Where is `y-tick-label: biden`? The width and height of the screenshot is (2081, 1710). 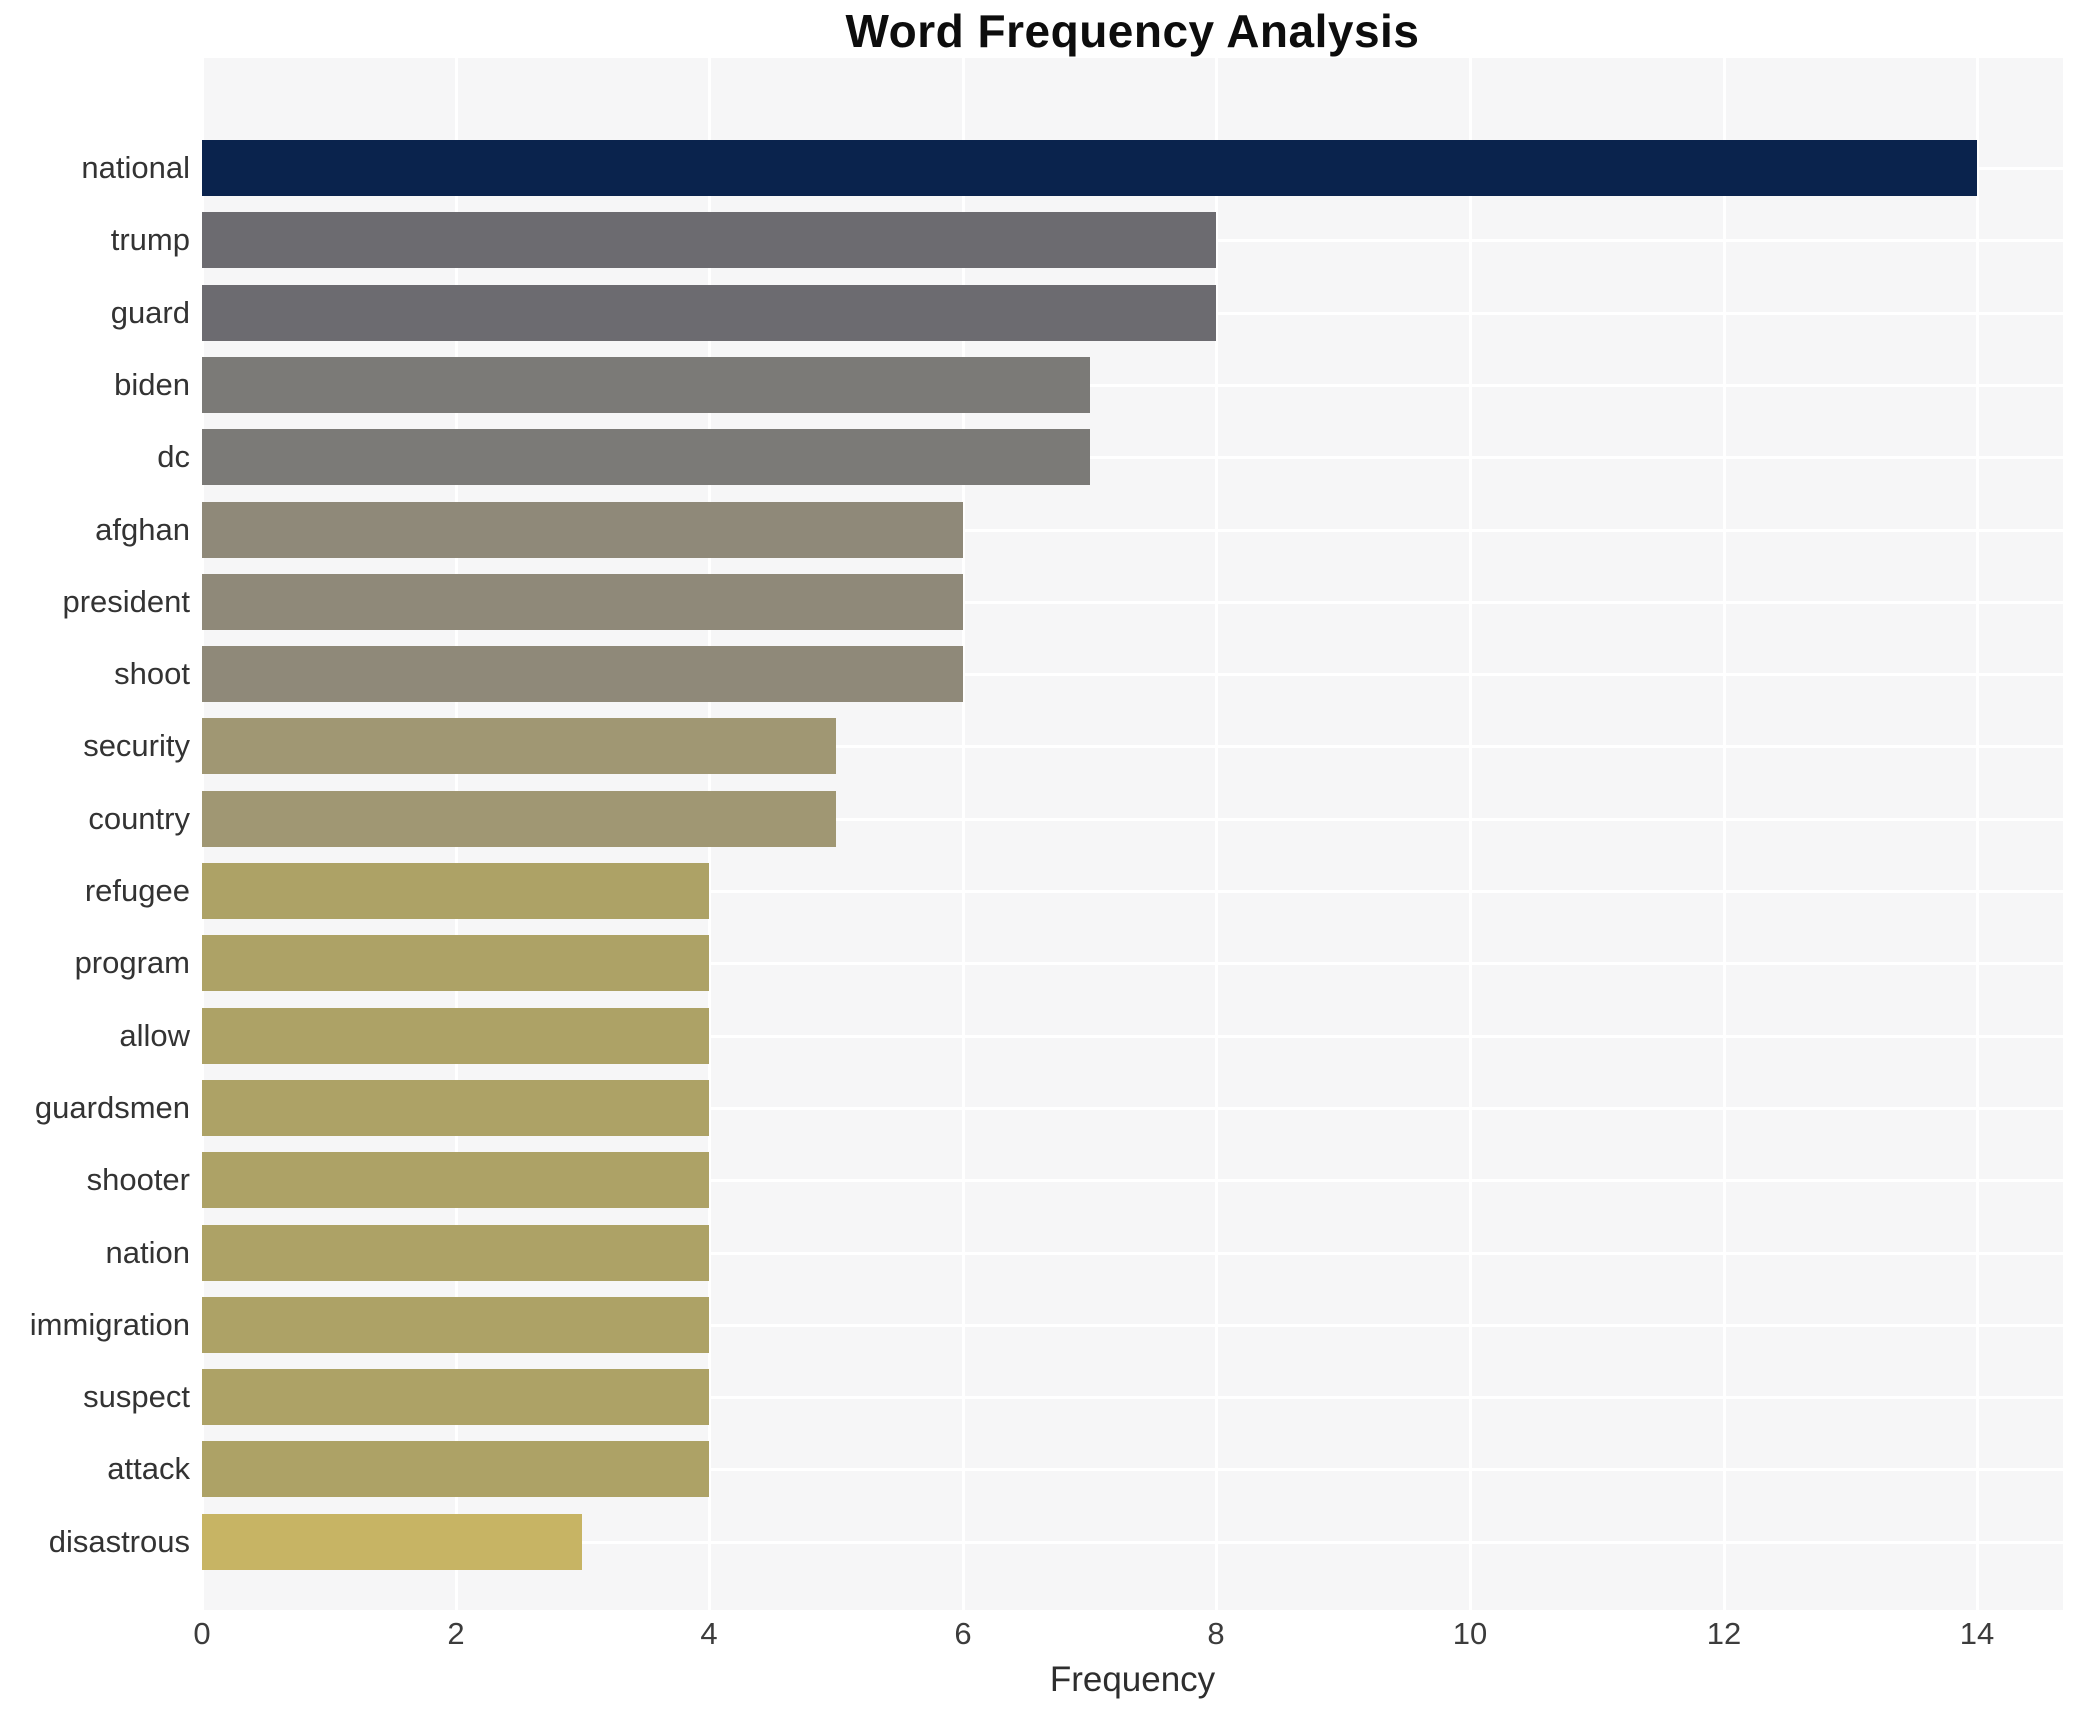 y-tick-label: biden is located at coordinates (152, 384).